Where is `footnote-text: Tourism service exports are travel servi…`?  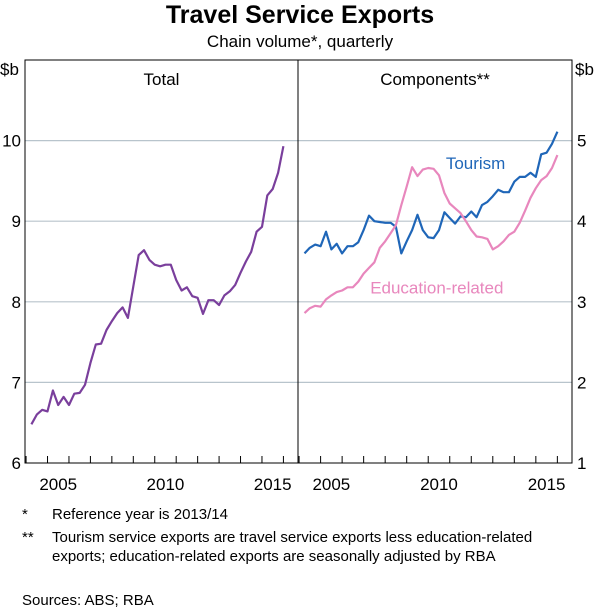
footnote-text: Tourism service exports are travel servi… is located at coordinates (292, 547).